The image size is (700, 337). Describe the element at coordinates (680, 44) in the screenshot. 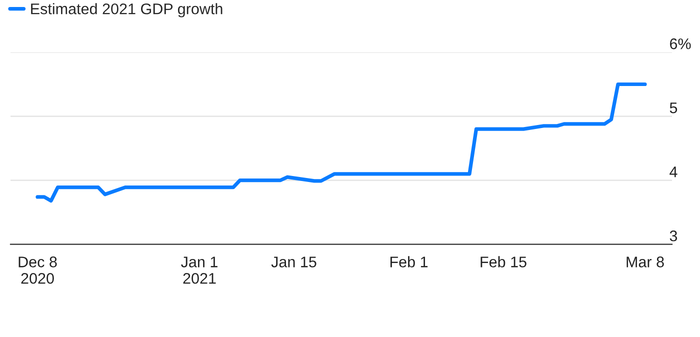

I see `y-tick-label: 6%` at that location.